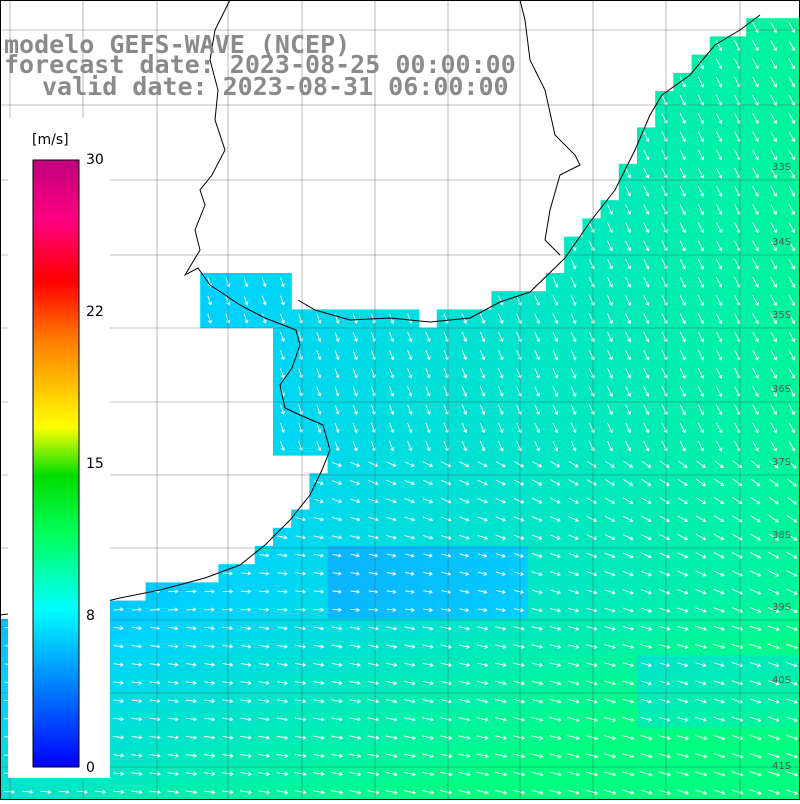 This screenshot has height=804, width=800. Describe the element at coordinates (781, 766) in the screenshot. I see `latitude-label: 41S` at that location.